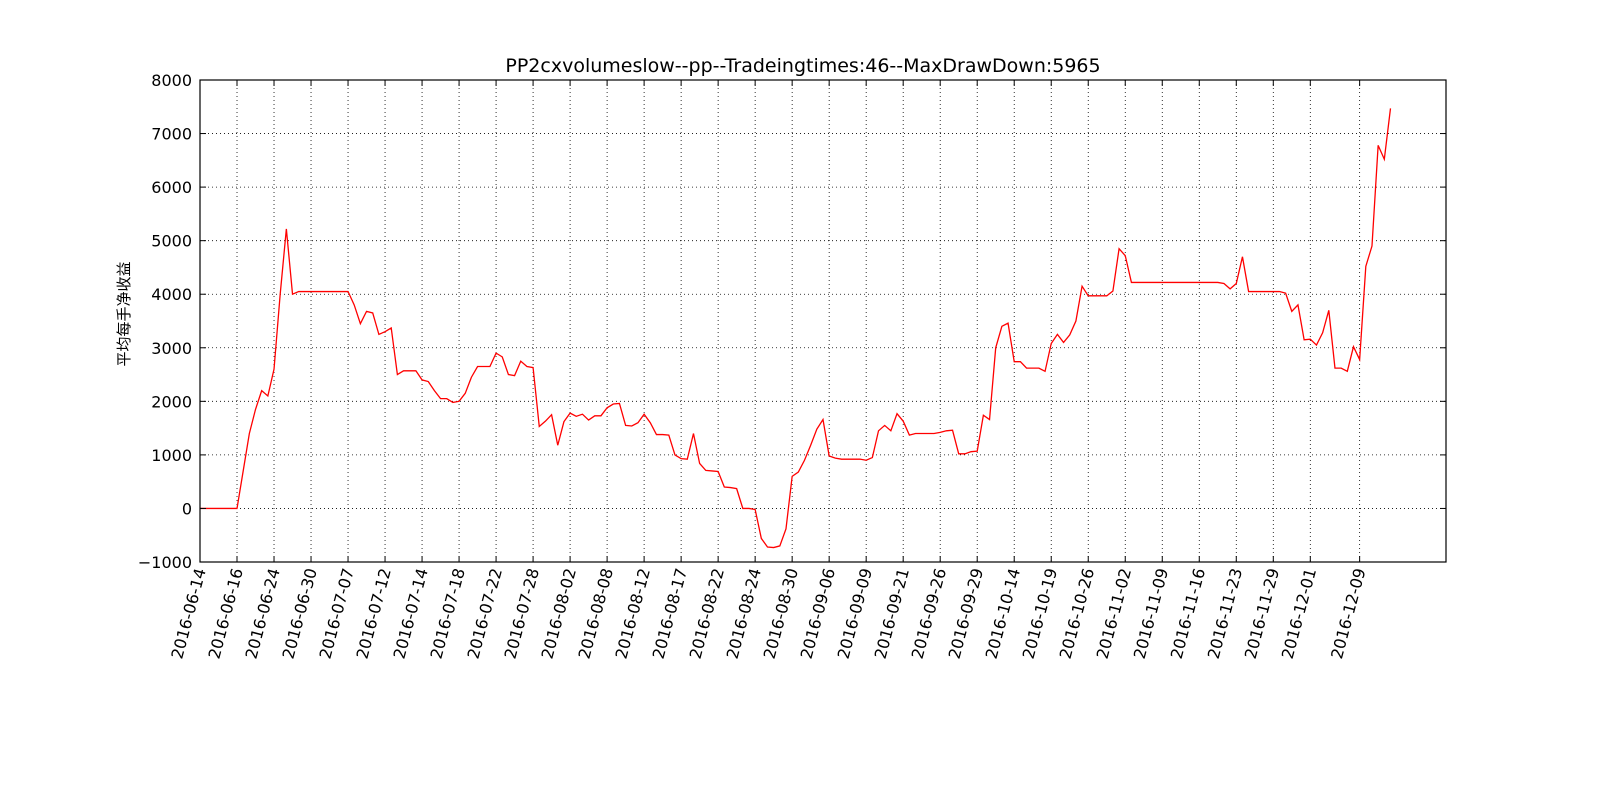  What do you see at coordinates (744, 613) in the screenshot?
I see `x-tick-label: 2016-08-24` at bounding box center [744, 613].